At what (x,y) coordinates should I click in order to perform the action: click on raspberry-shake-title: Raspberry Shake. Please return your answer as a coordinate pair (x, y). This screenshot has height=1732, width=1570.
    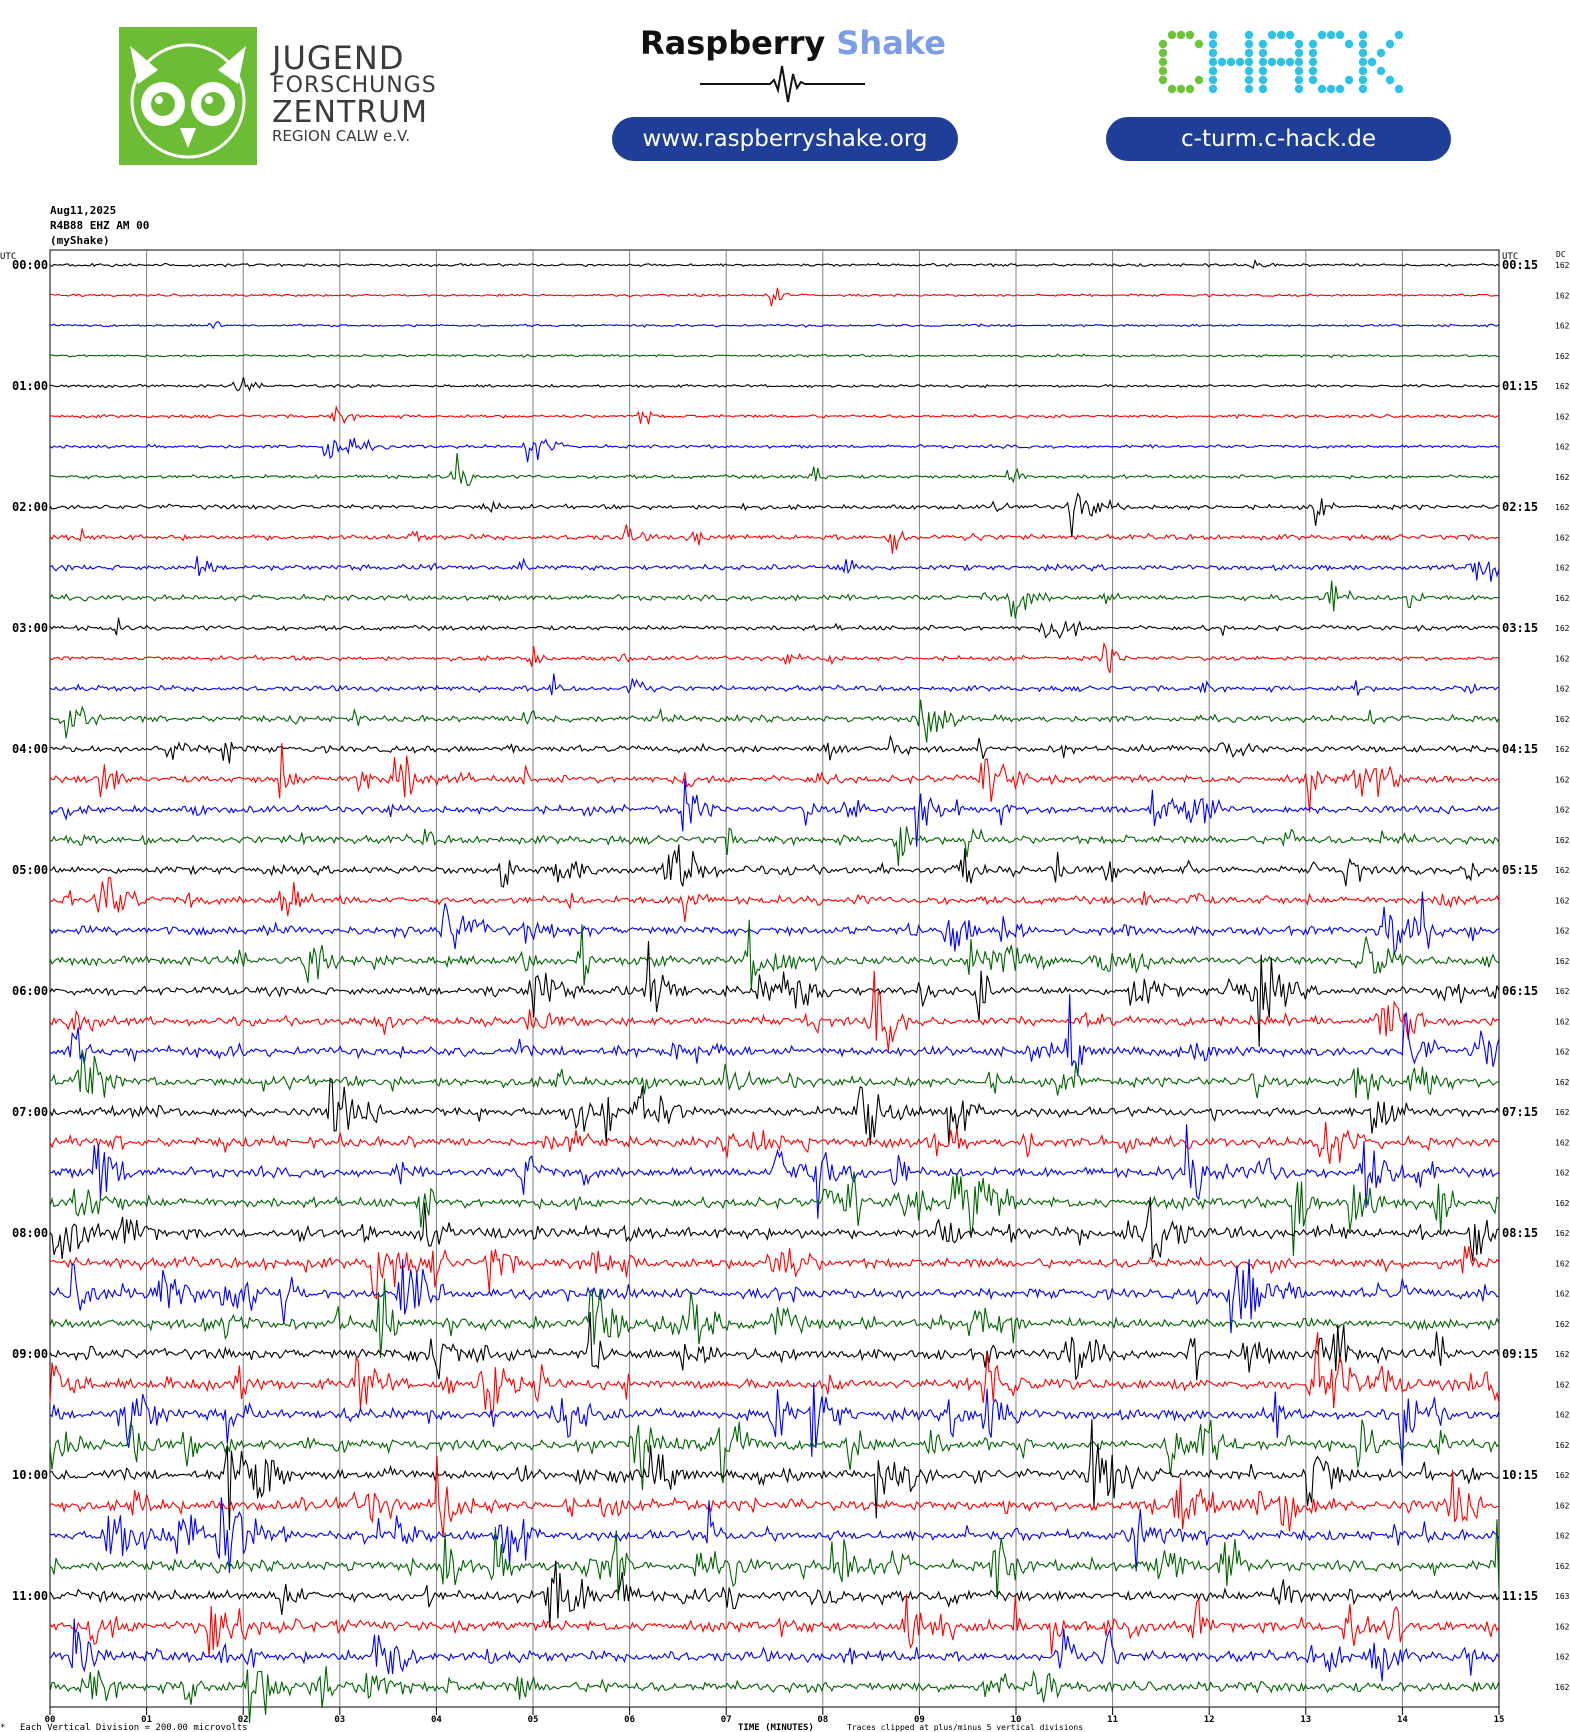
    Looking at the image, I should click on (793, 43).